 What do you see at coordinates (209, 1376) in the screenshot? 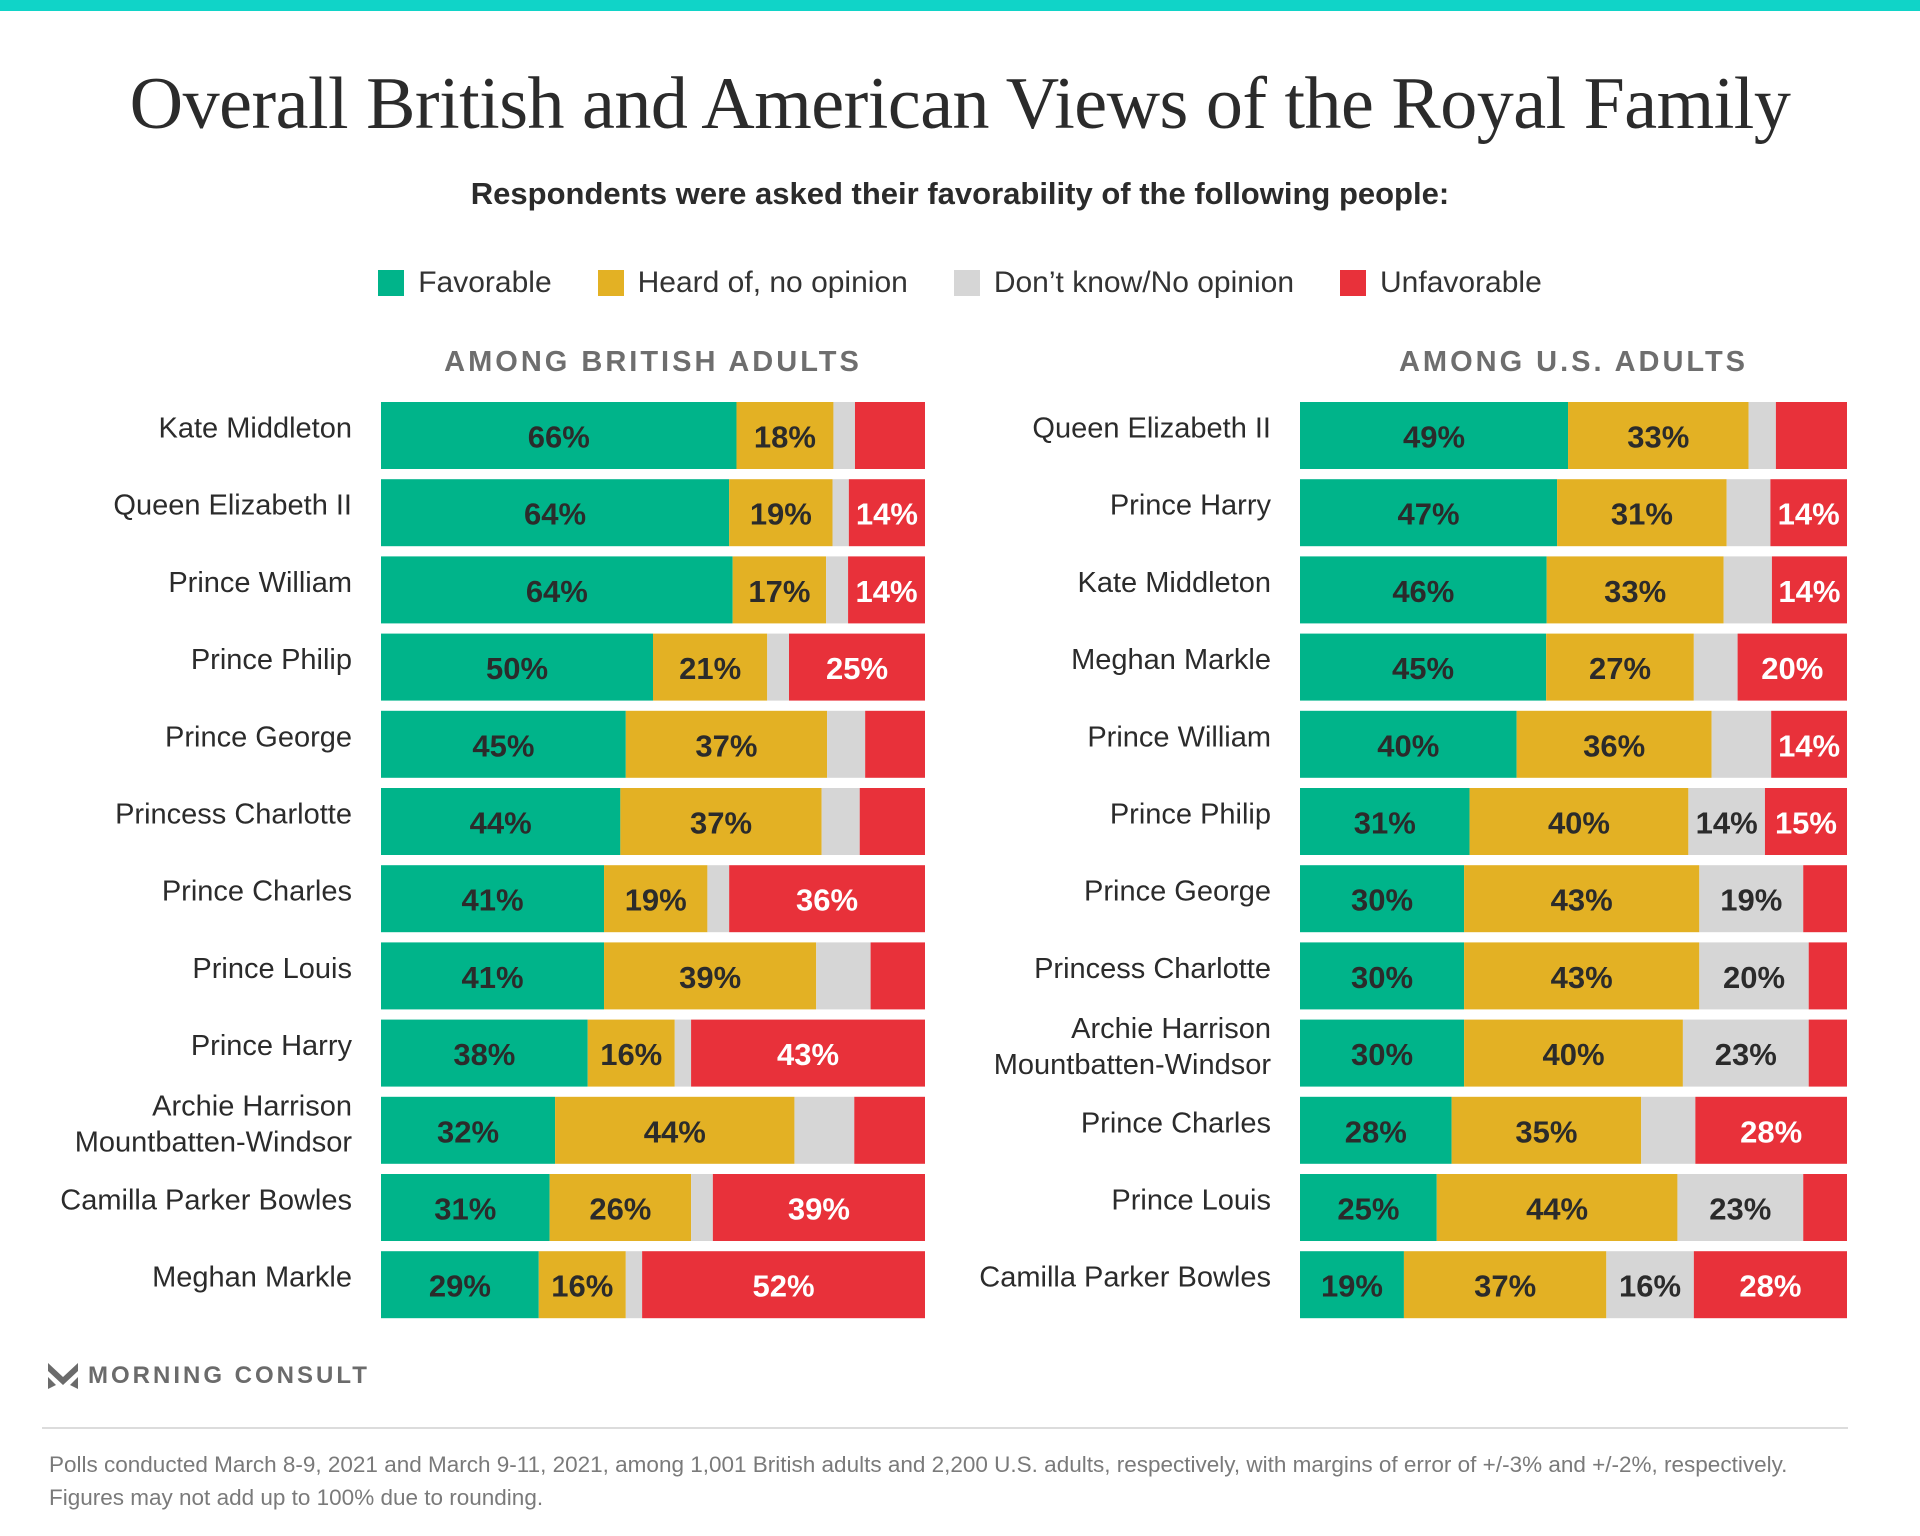
I see `brand-logo: MORNING CONSULT` at bounding box center [209, 1376].